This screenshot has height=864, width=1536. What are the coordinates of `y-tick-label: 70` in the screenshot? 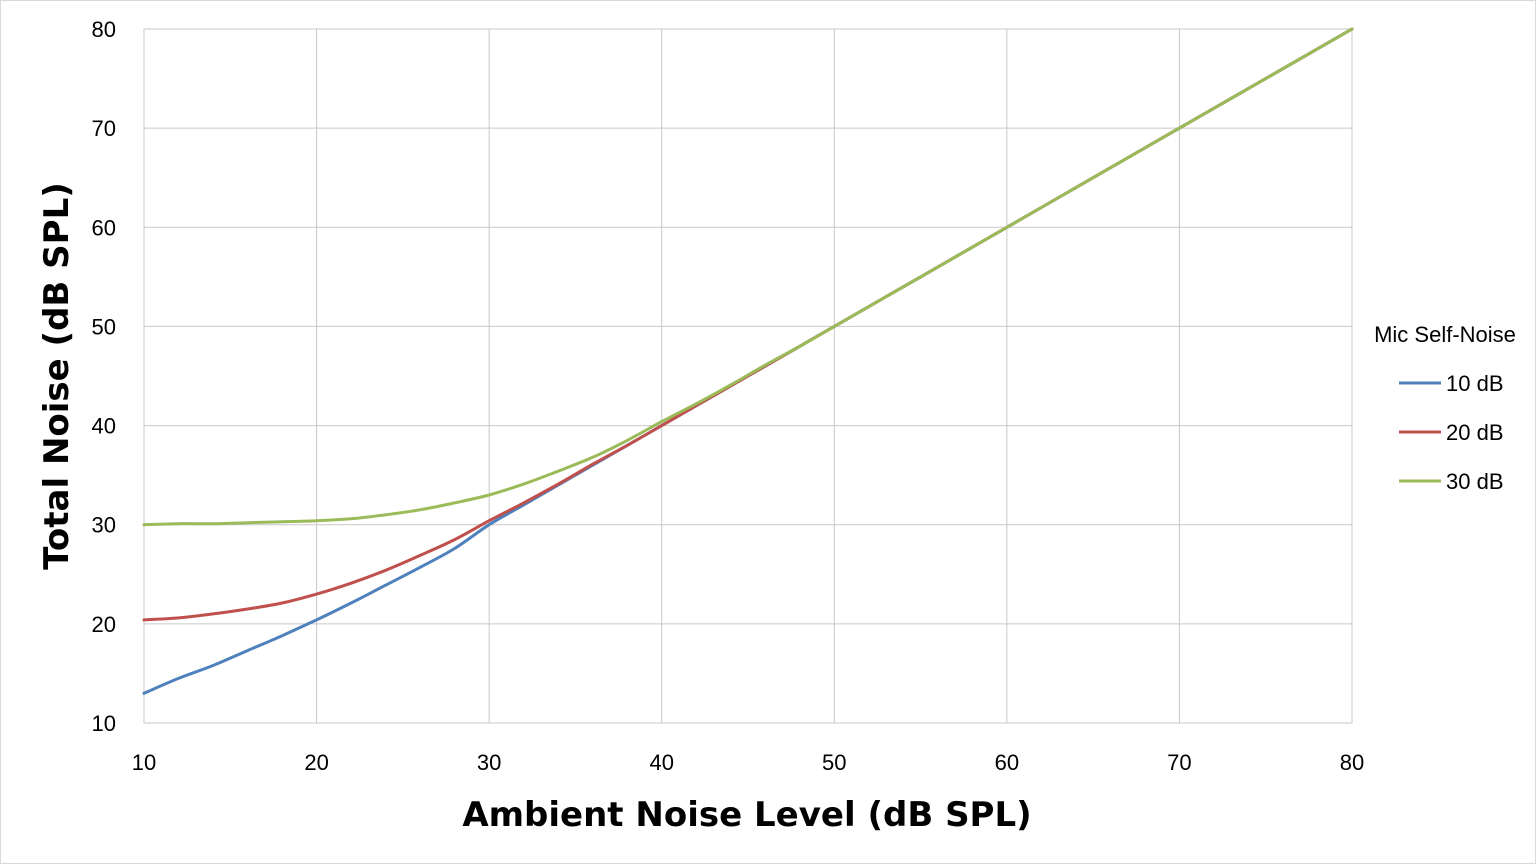 It's located at (104, 128).